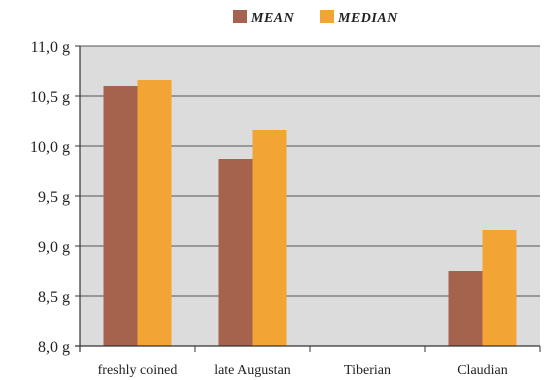 This screenshot has height=380, width=546. What do you see at coordinates (50, 97) in the screenshot?
I see `y-tick-label: 10,5 g` at bounding box center [50, 97].